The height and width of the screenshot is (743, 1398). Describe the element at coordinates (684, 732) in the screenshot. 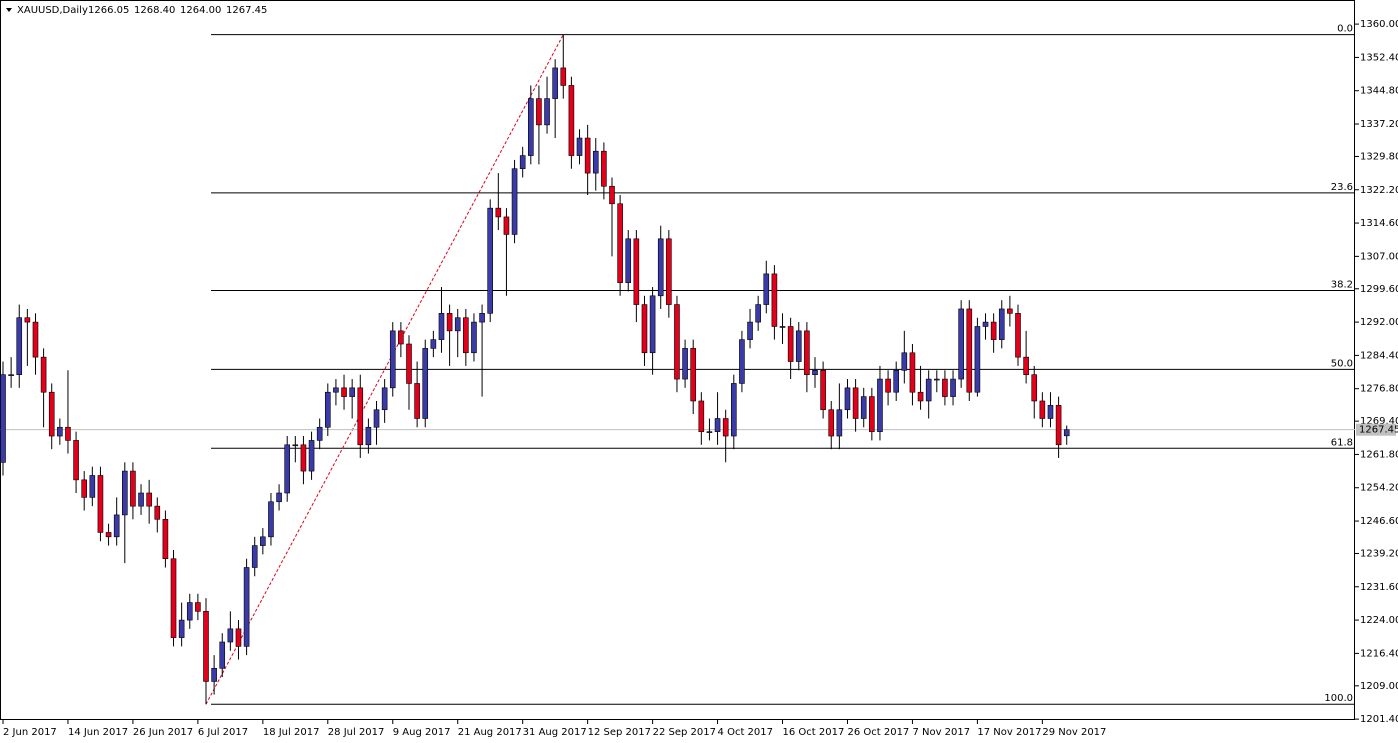

I see `x-tick-label: 22 Sep 2017` at that location.